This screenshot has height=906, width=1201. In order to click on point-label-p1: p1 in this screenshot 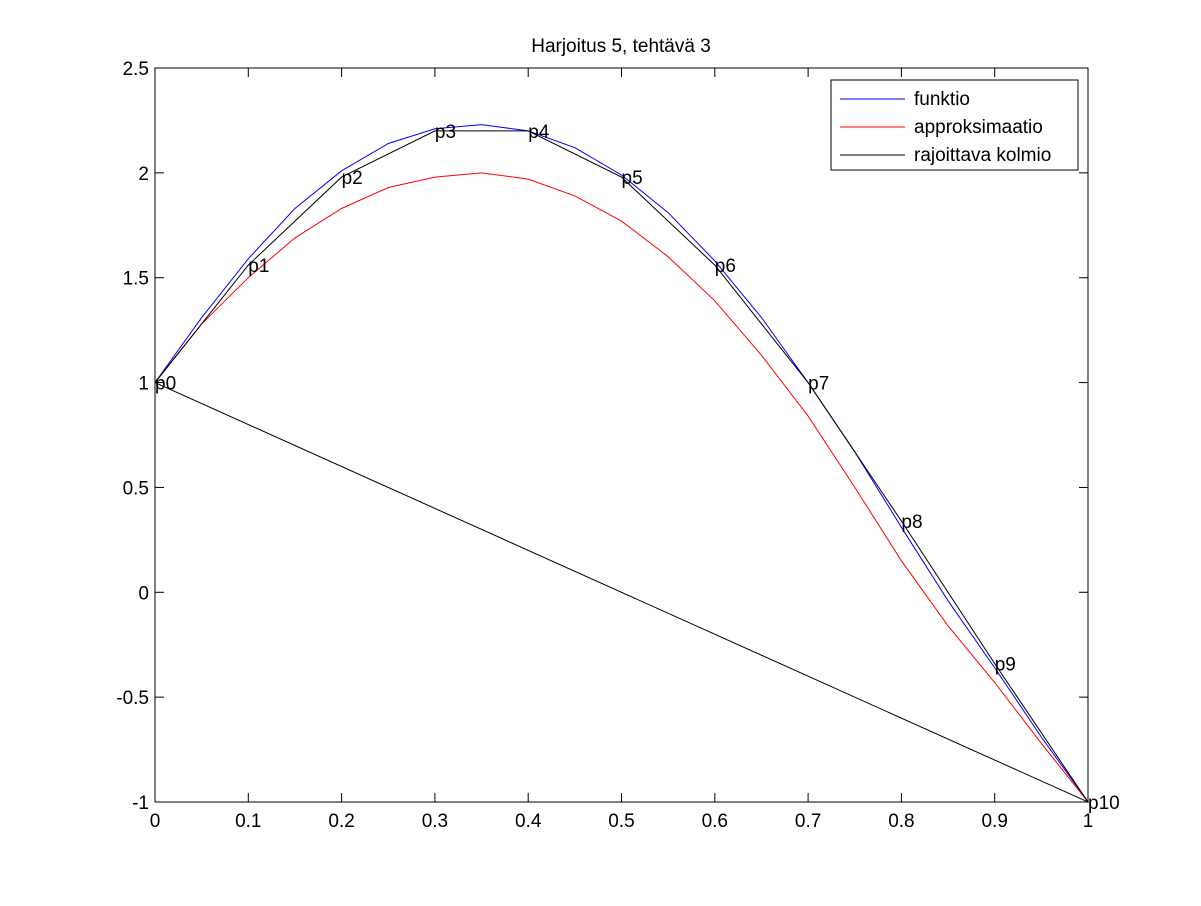, I will do `click(258, 266)`.